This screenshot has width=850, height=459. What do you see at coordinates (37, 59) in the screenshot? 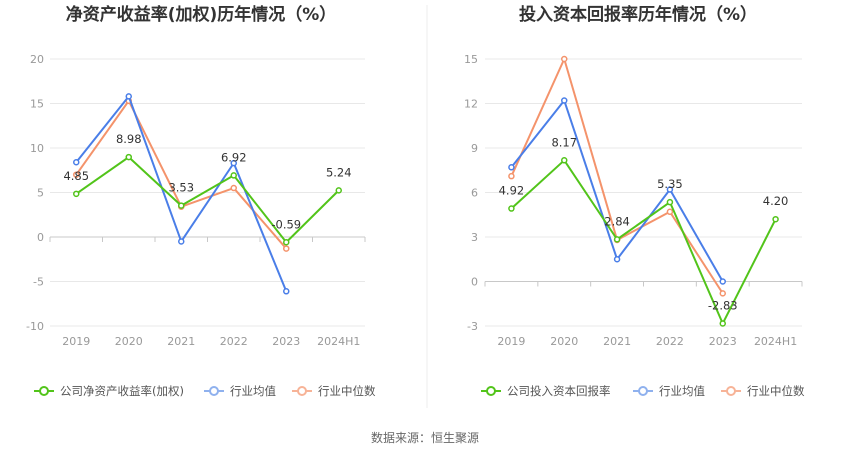
I see `y-tick-label: 20` at bounding box center [37, 59].